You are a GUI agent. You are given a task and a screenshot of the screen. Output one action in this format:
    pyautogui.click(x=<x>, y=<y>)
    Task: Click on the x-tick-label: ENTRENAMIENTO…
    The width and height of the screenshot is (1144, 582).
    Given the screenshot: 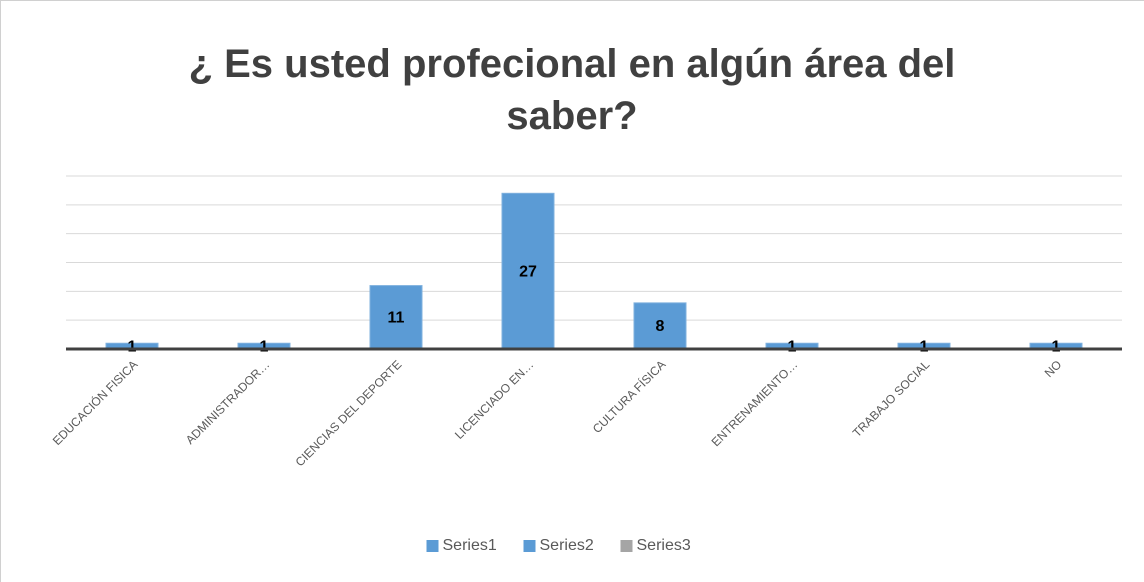 What is the action you would take?
    pyautogui.click(x=755, y=403)
    